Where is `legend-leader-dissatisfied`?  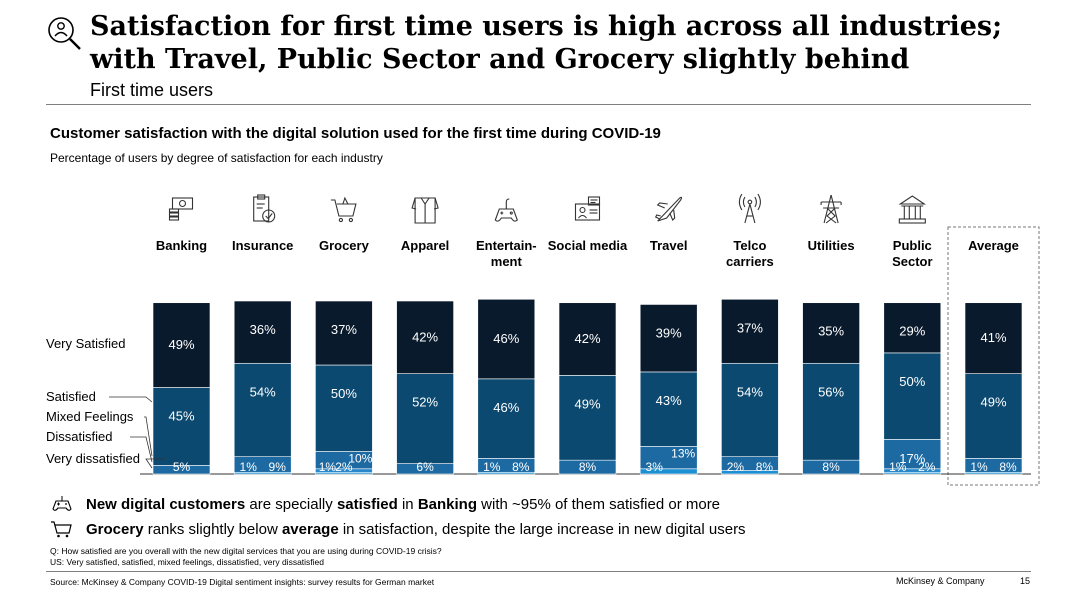
legend-leader-dissatisfied is located at coordinates (141, 449).